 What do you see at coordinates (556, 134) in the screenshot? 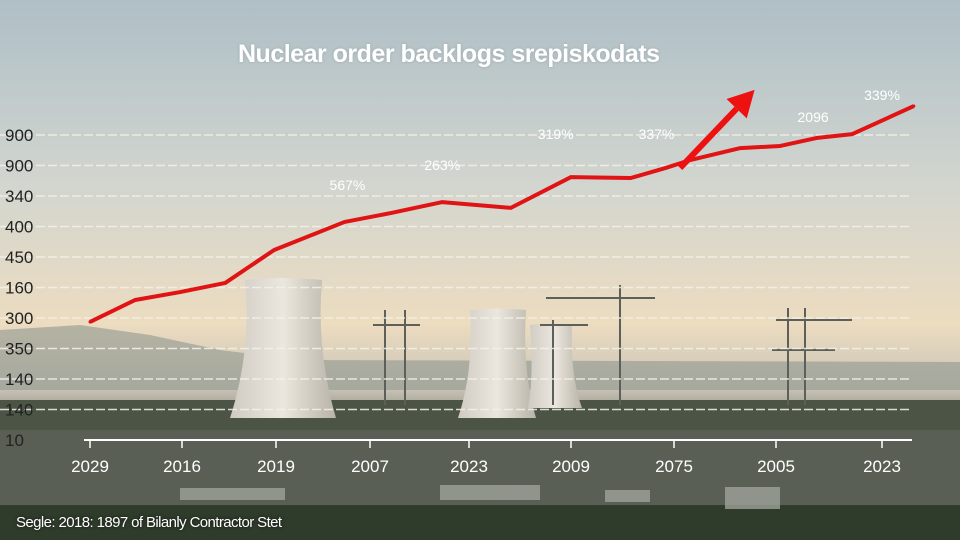
I see `data-label: 319%` at bounding box center [556, 134].